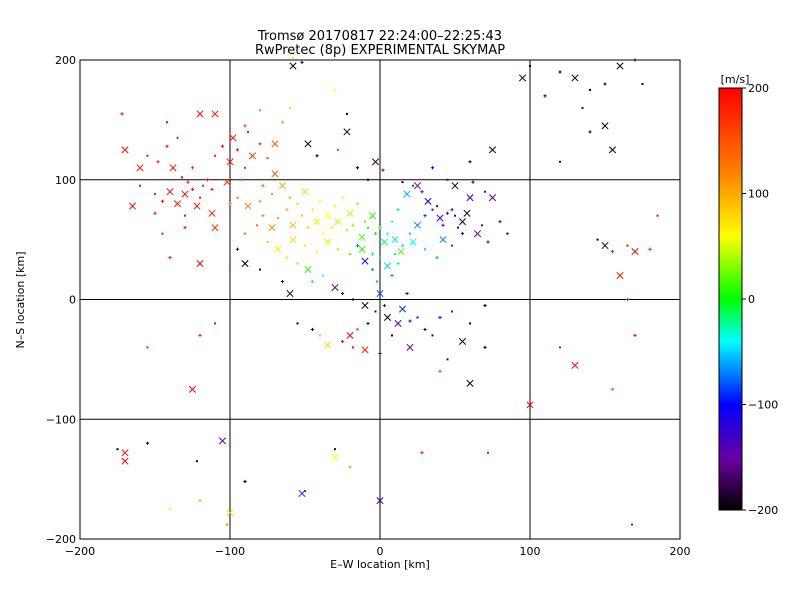 This screenshot has width=800, height=600. What do you see at coordinates (20, 299) in the screenshot?
I see `y-axis-label: N–S location [km]` at bounding box center [20, 299].